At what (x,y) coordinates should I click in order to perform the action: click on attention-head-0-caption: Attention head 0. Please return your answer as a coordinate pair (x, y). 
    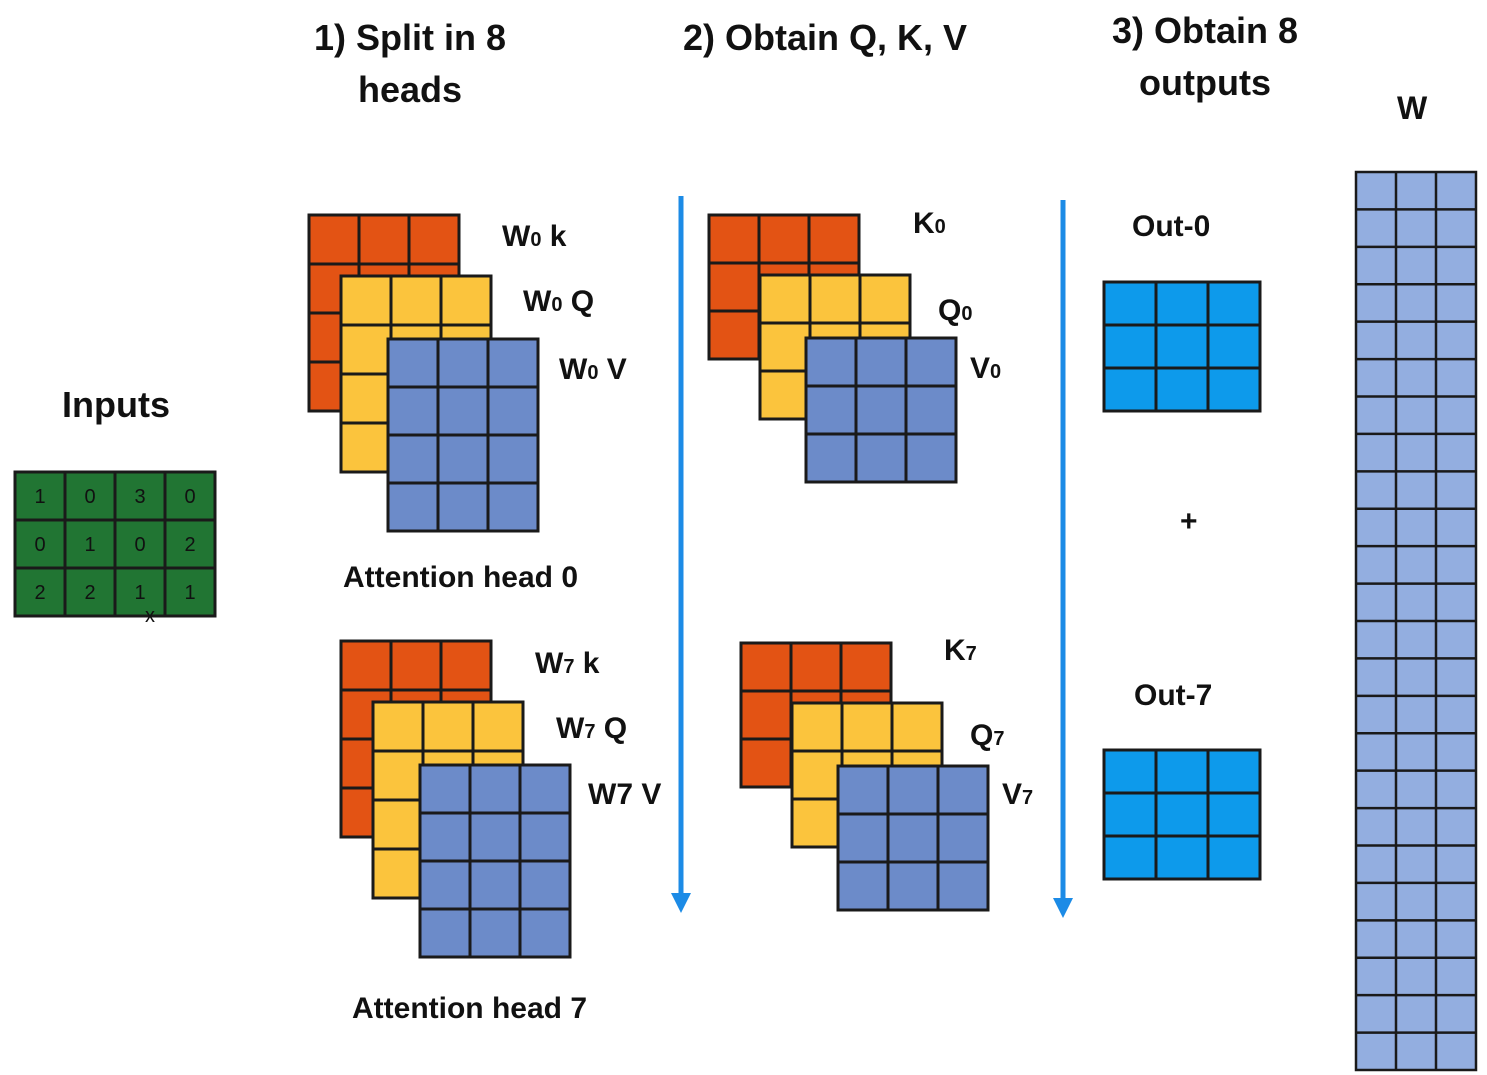
    Looking at the image, I should click on (461, 577).